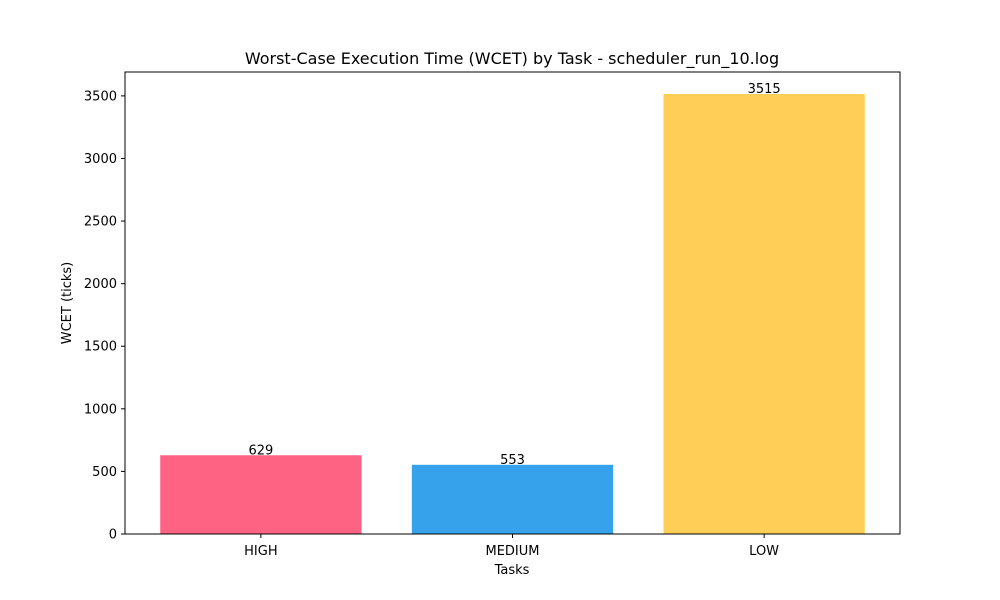 The height and width of the screenshot is (600, 1000). I want to click on y-tick-label: 2000, so click(100, 284).